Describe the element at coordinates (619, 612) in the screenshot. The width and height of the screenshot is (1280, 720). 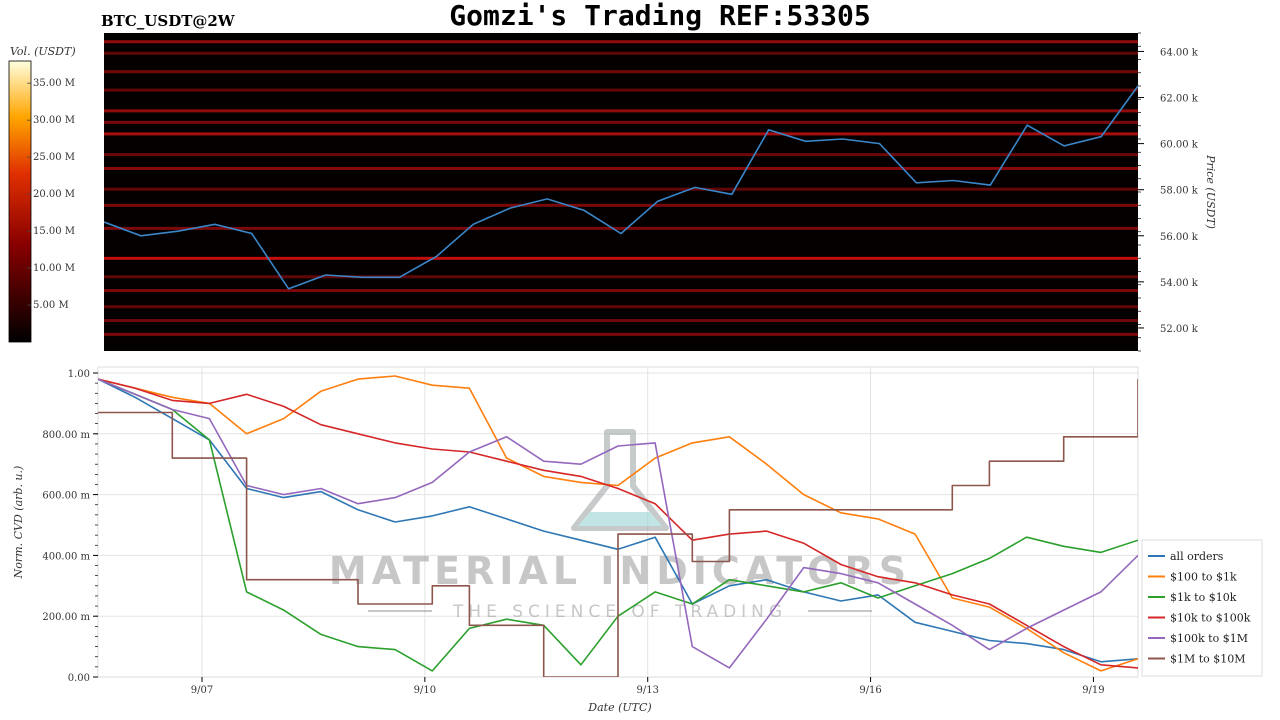
I see `watermark-subtitle: THE SCIENCE OF TRADING` at that location.